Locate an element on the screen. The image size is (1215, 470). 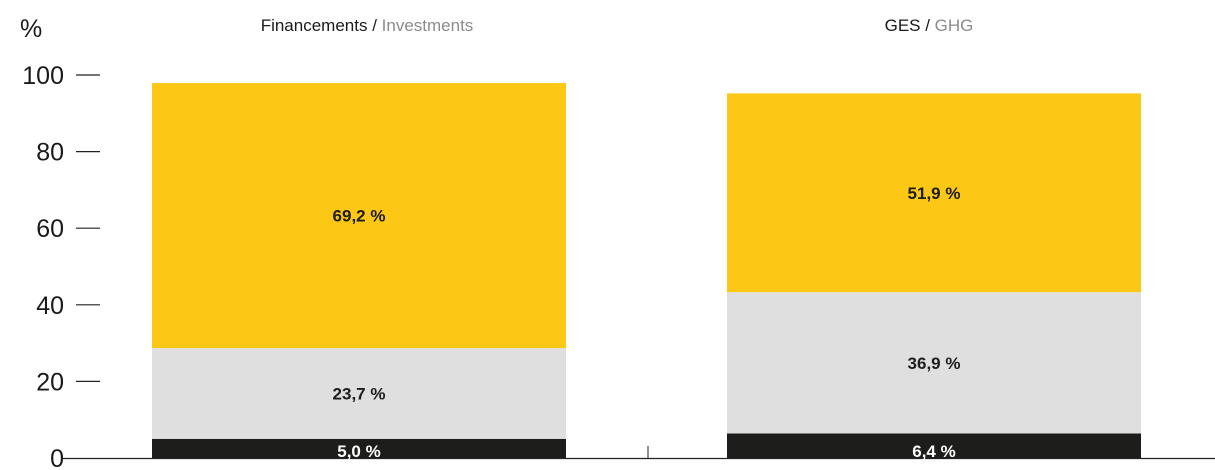
category-title-main: Financements is located at coordinates (314, 25).